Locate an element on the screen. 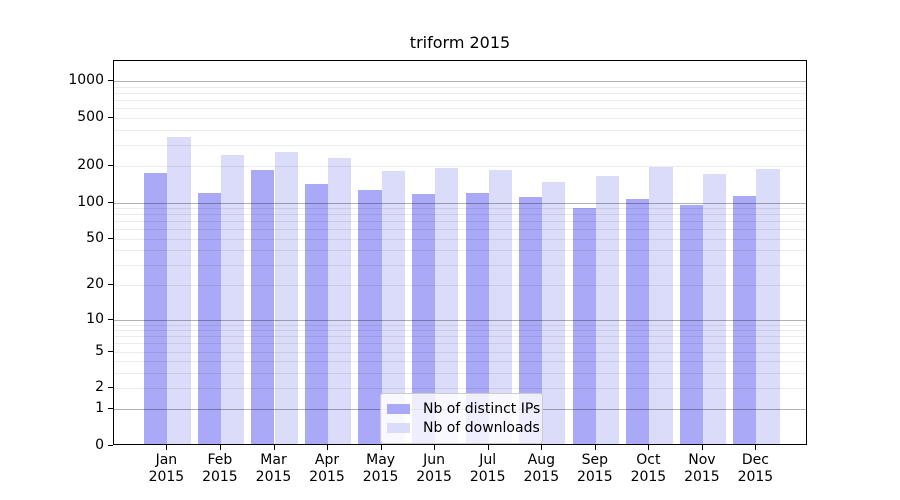 The image size is (900, 500). x-tick-aug is located at coordinates (542, 447).